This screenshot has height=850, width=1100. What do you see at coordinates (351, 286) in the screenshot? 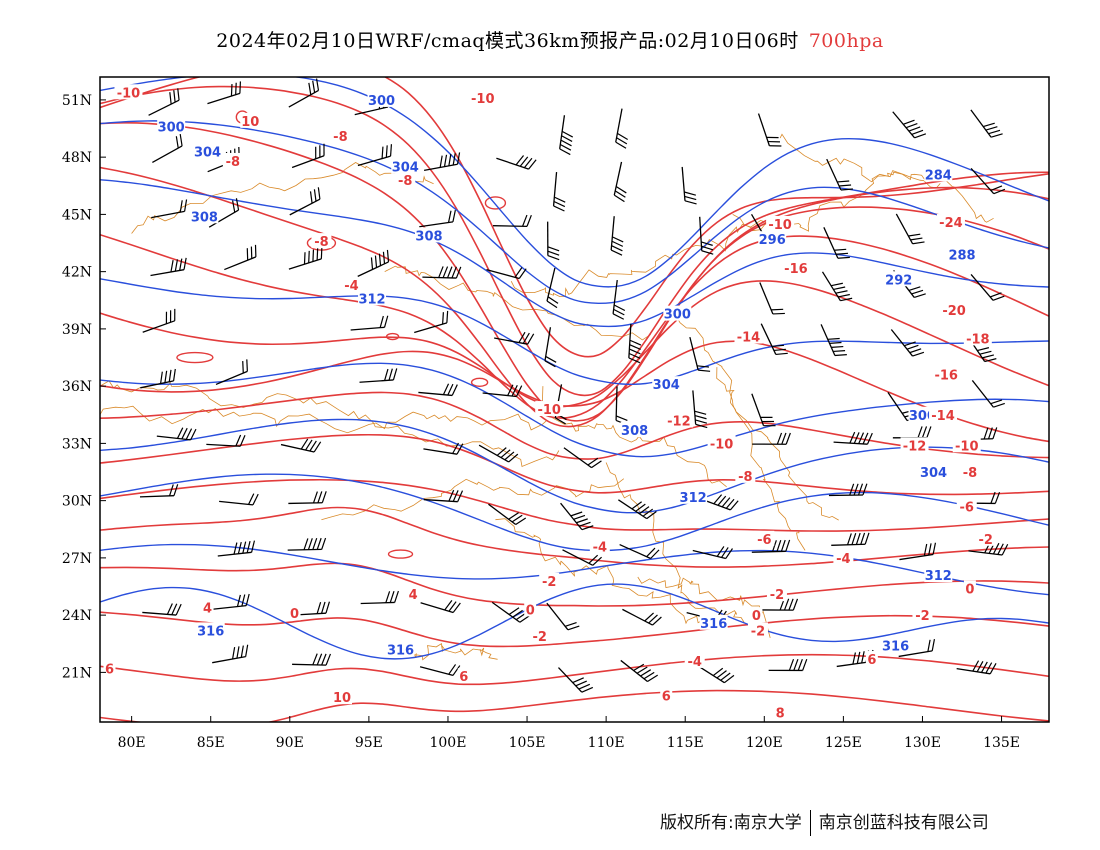
I see `temperature-label: -4` at bounding box center [351, 286].